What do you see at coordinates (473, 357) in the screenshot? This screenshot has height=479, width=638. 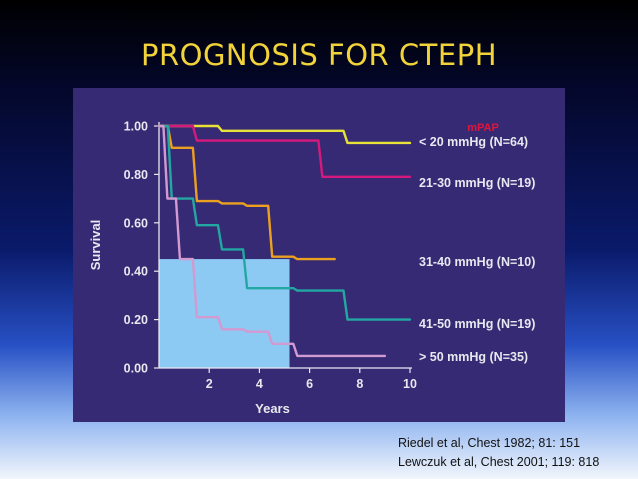 I see `legend-entry-5: > 50 mmHg (N=35)` at bounding box center [473, 357].